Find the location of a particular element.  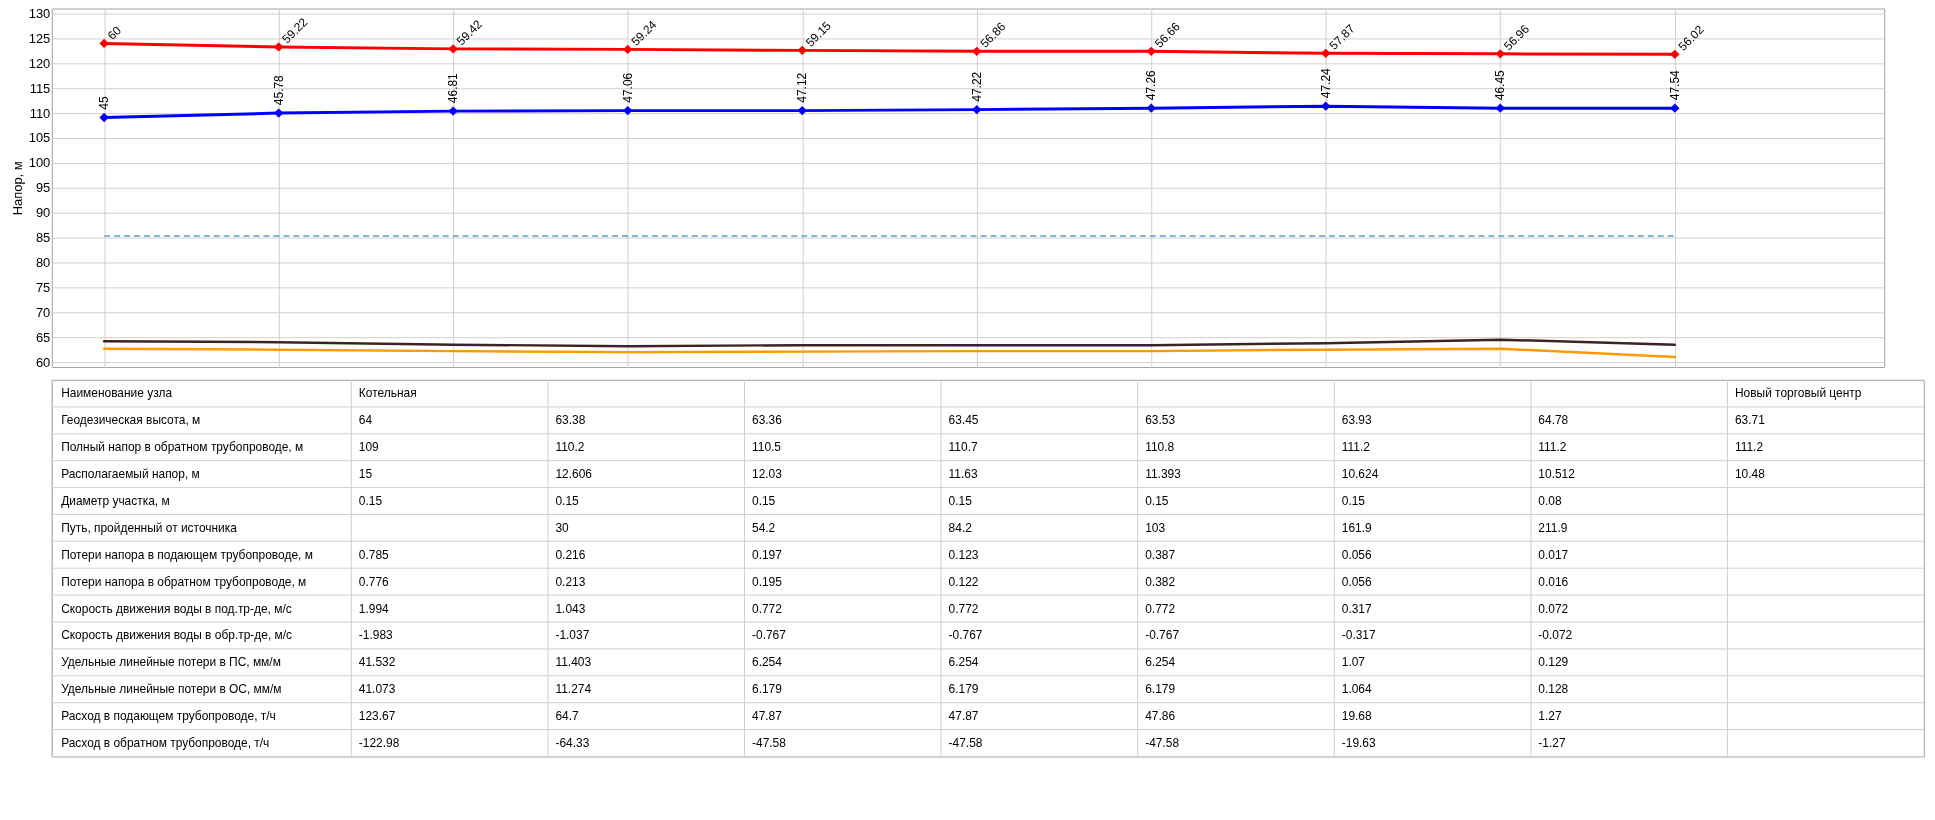

category-label: Расход в подающем трубопроводе, т/ч is located at coordinates (168, 716).